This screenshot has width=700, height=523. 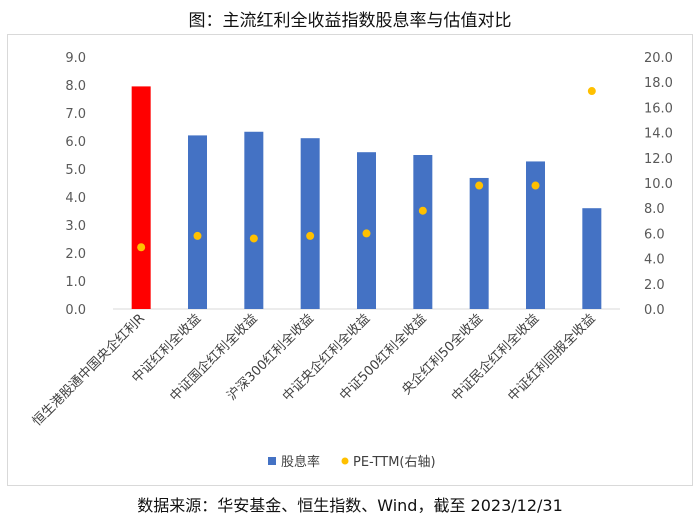 I want to click on right-axis-tick-label: 12.0, so click(x=658, y=159).